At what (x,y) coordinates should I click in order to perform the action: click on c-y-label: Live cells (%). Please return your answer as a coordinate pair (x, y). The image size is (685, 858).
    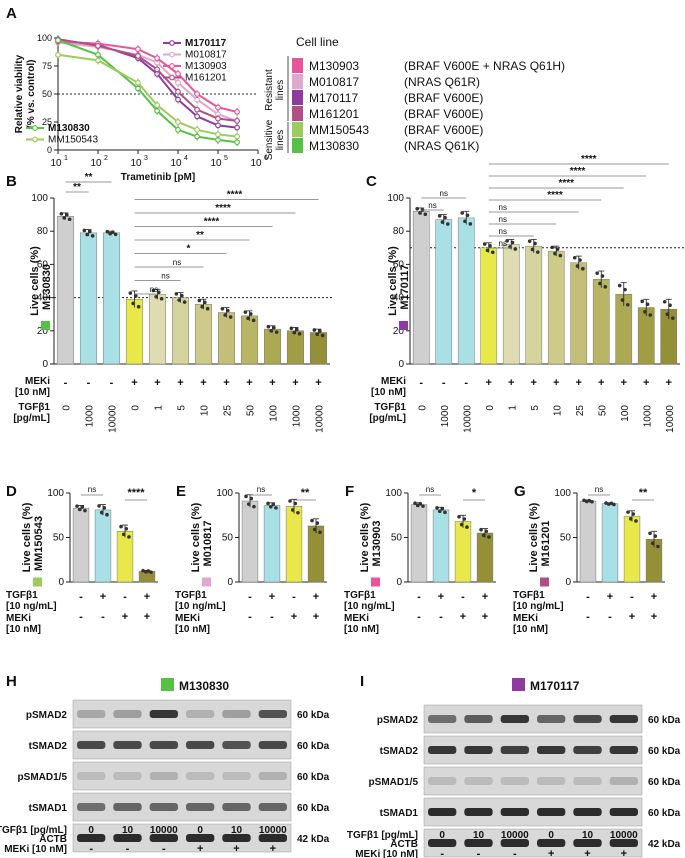
    Looking at the image, I should click on (393, 281).